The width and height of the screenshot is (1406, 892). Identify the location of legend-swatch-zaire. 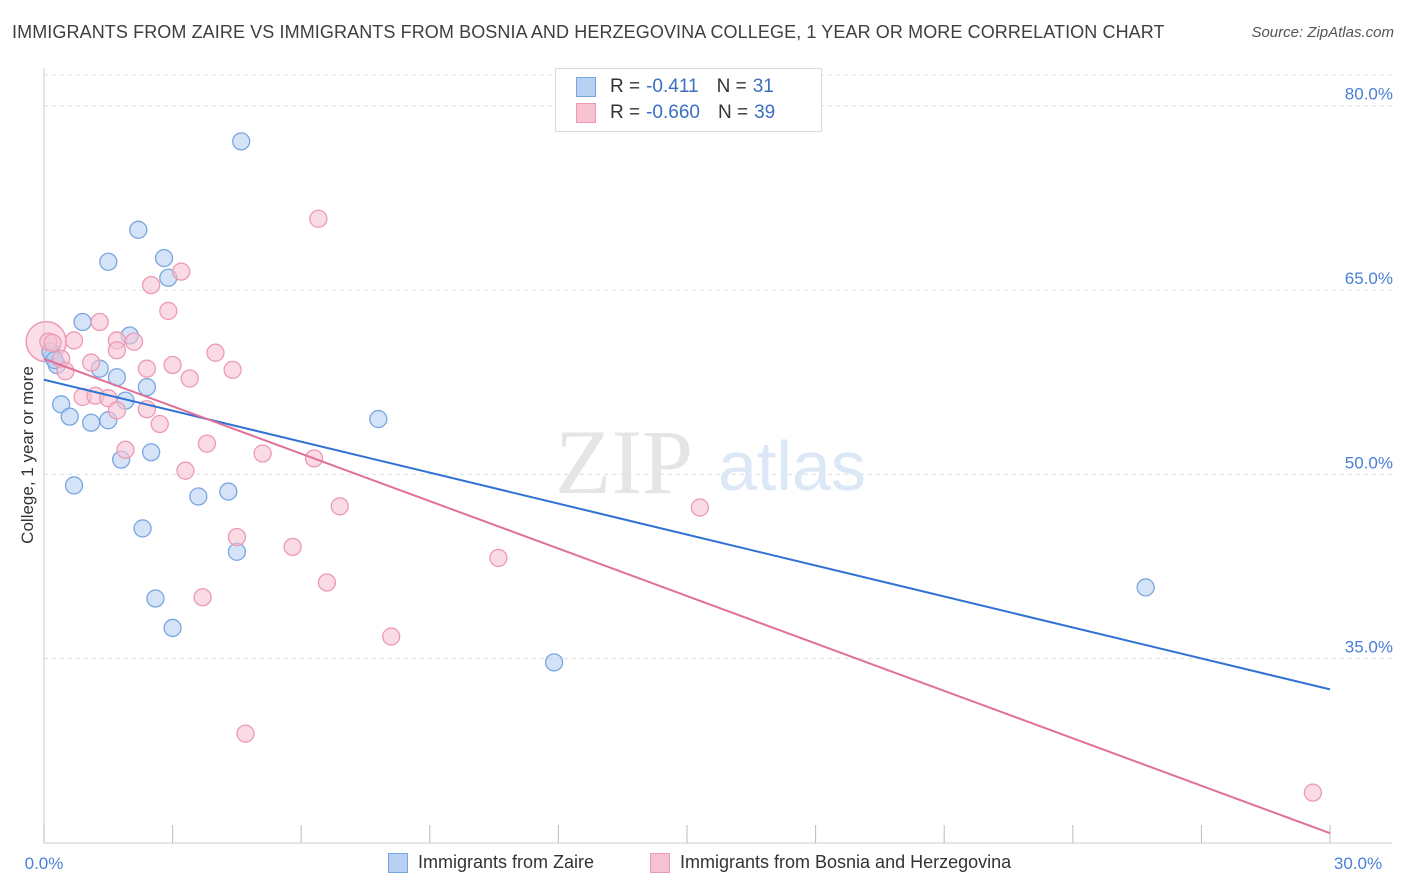
(586, 87).